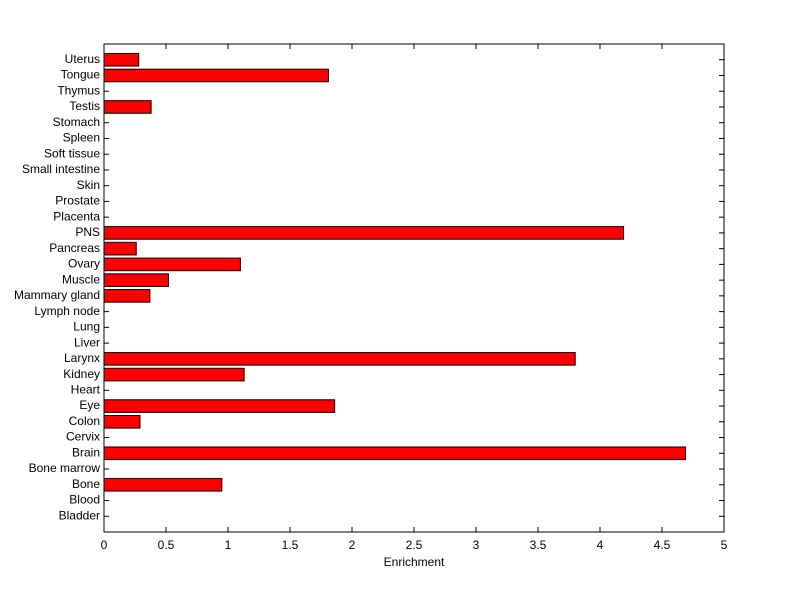 Image resolution: width=800 pixels, height=599 pixels. I want to click on y-tick-label: Stomach, so click(76, 122).